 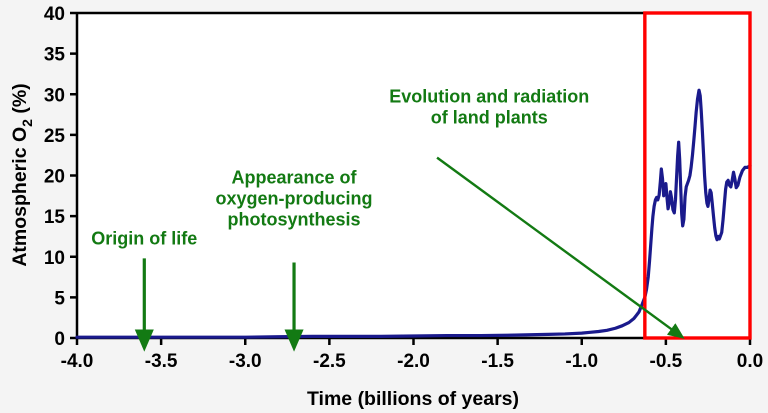 I want to click on y-axis-title: Atmospheric O2 (%), so click(x=22, y=174).